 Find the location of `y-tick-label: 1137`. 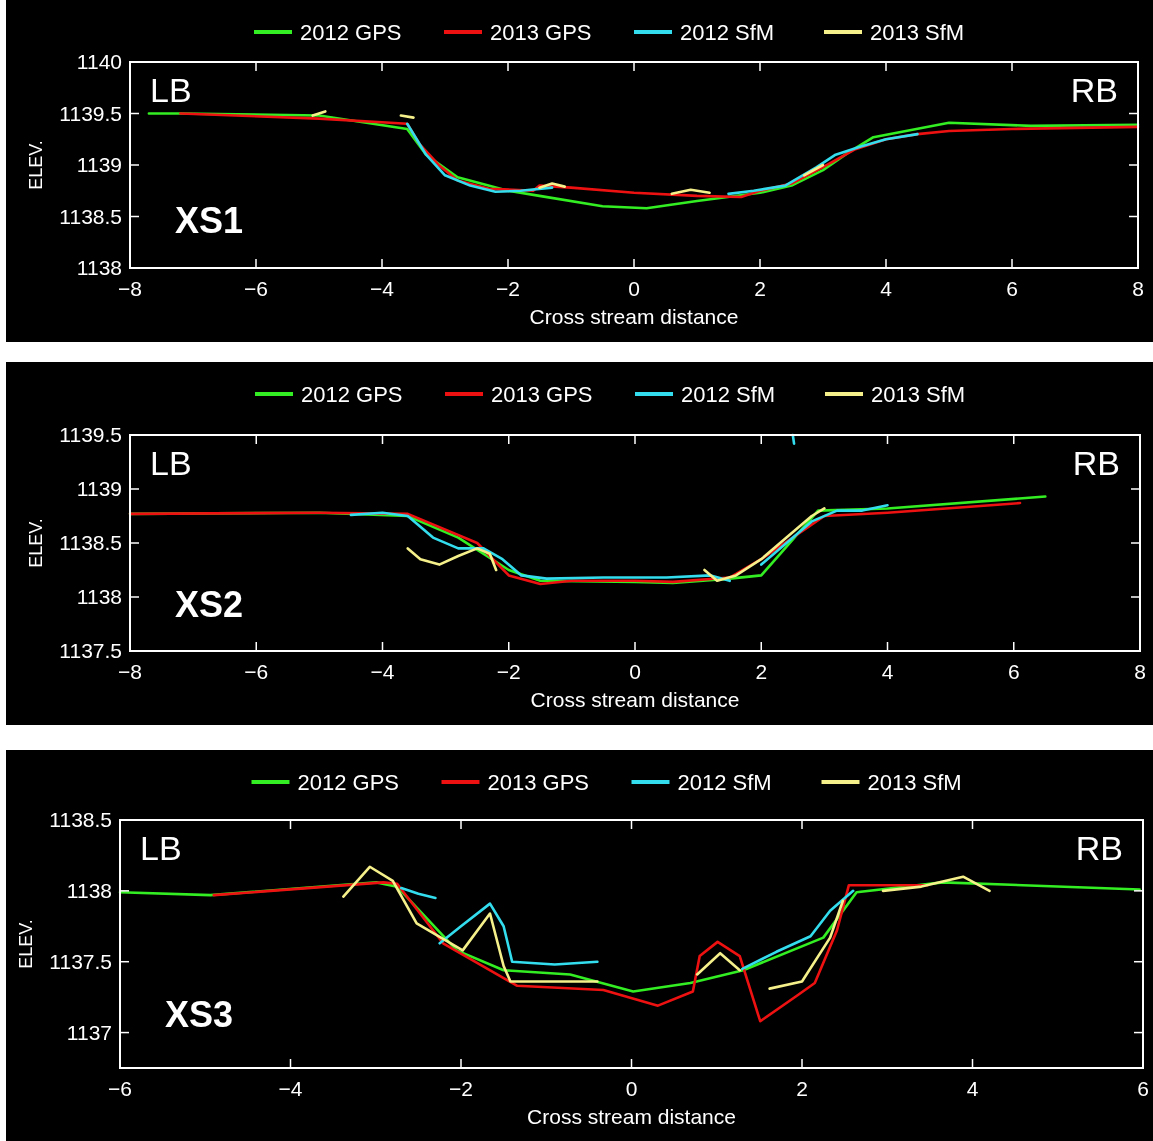

y-tick-label: 1137 is located at coordinates (89, 1032).